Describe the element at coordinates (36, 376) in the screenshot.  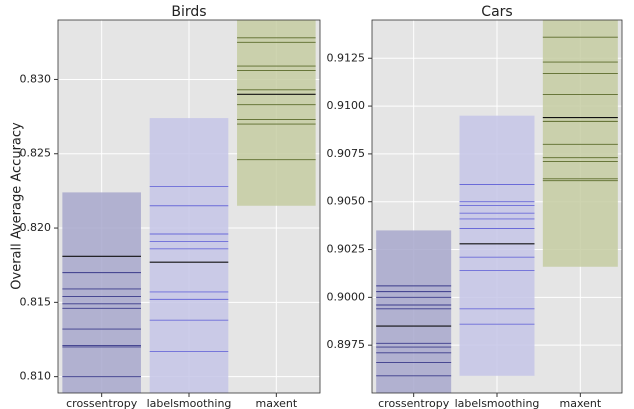
I see `y-tick-label: 0.810` at that location.